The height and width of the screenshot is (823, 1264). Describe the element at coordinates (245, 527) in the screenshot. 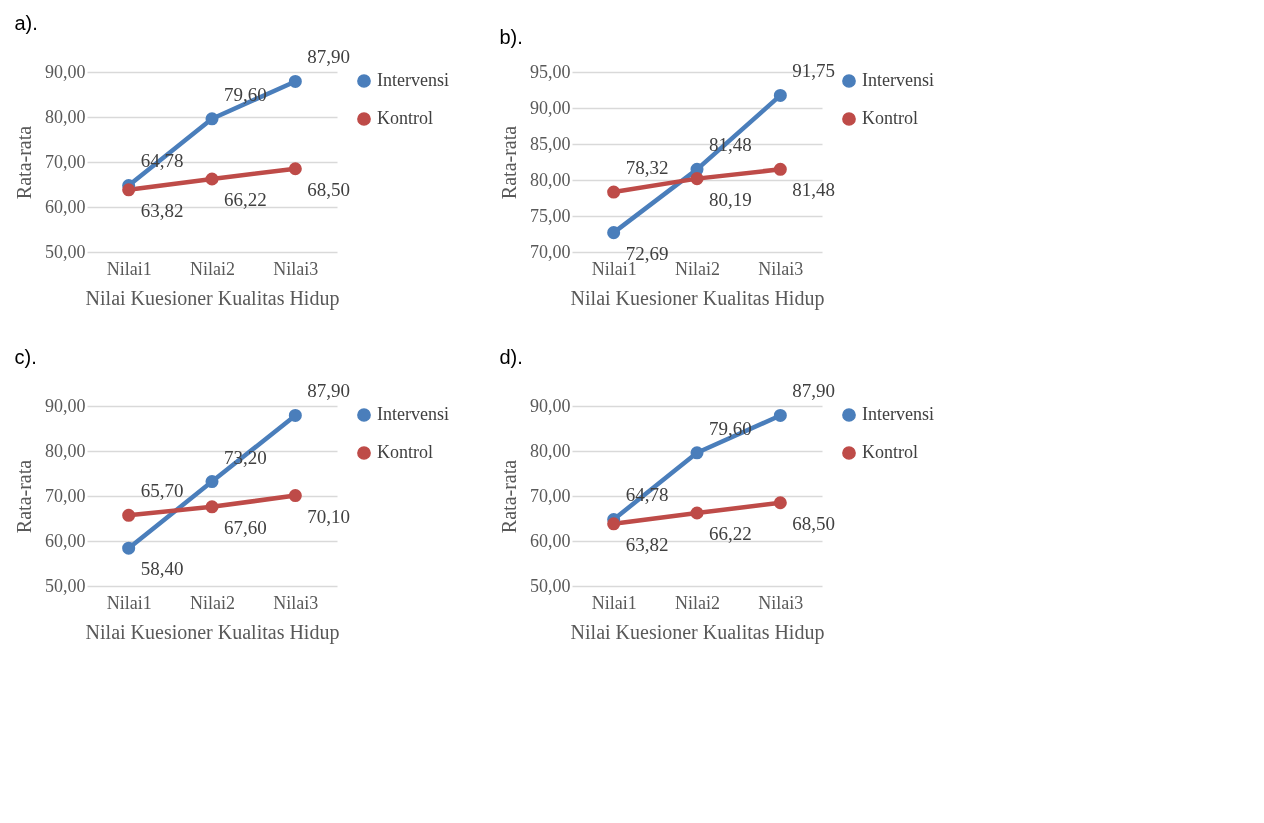

I see `data-label: 67,60` at that location.